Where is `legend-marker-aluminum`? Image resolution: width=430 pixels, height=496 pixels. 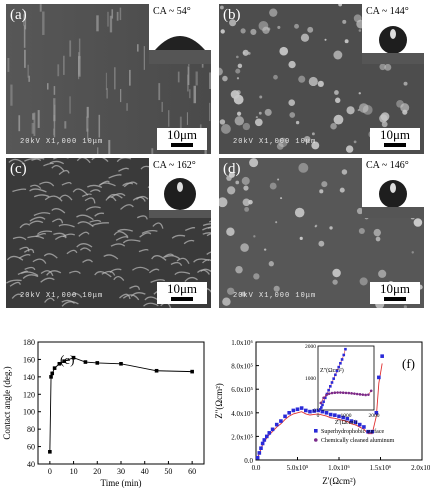
legend-marker-aluminum is located at coordinates (316, 440).